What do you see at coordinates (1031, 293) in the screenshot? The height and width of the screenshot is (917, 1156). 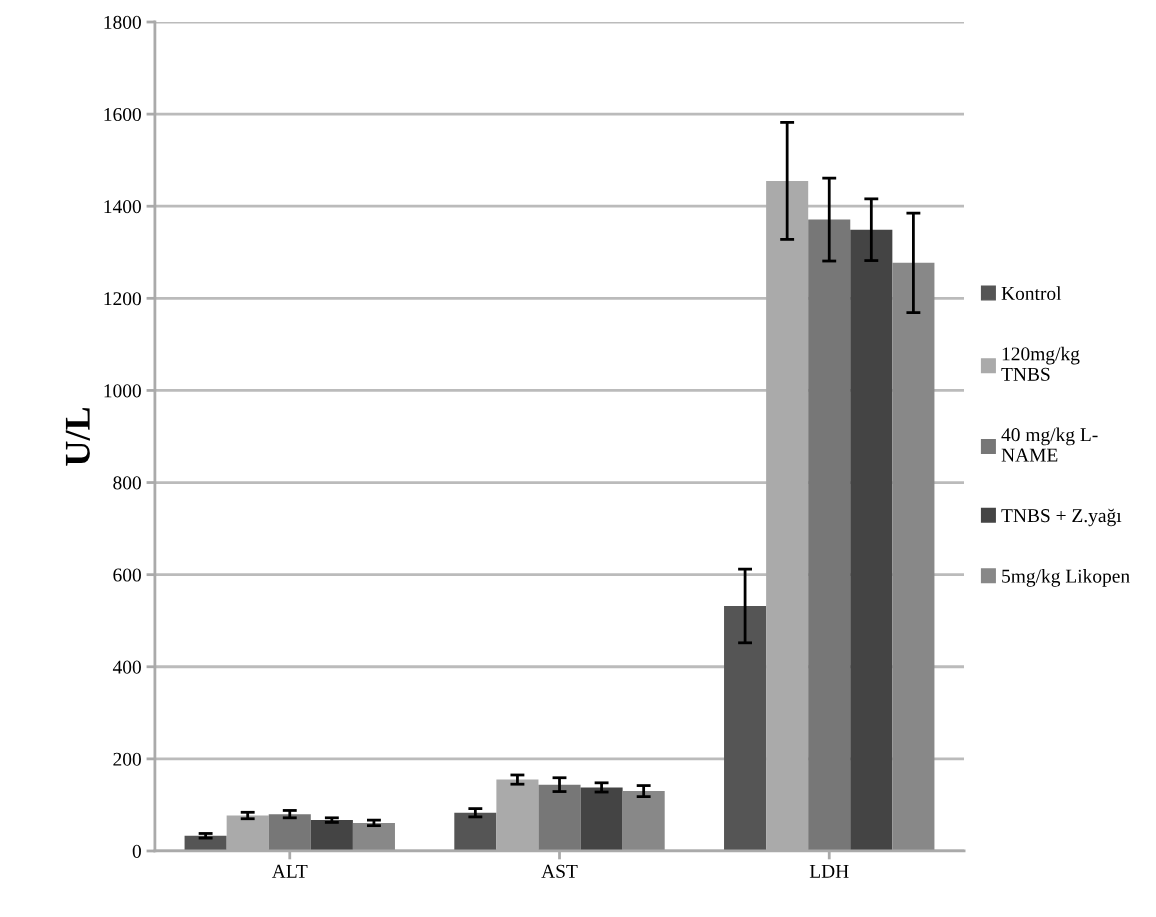 I see `legend-label: Kontrol` at bounding box center [1031, 293].